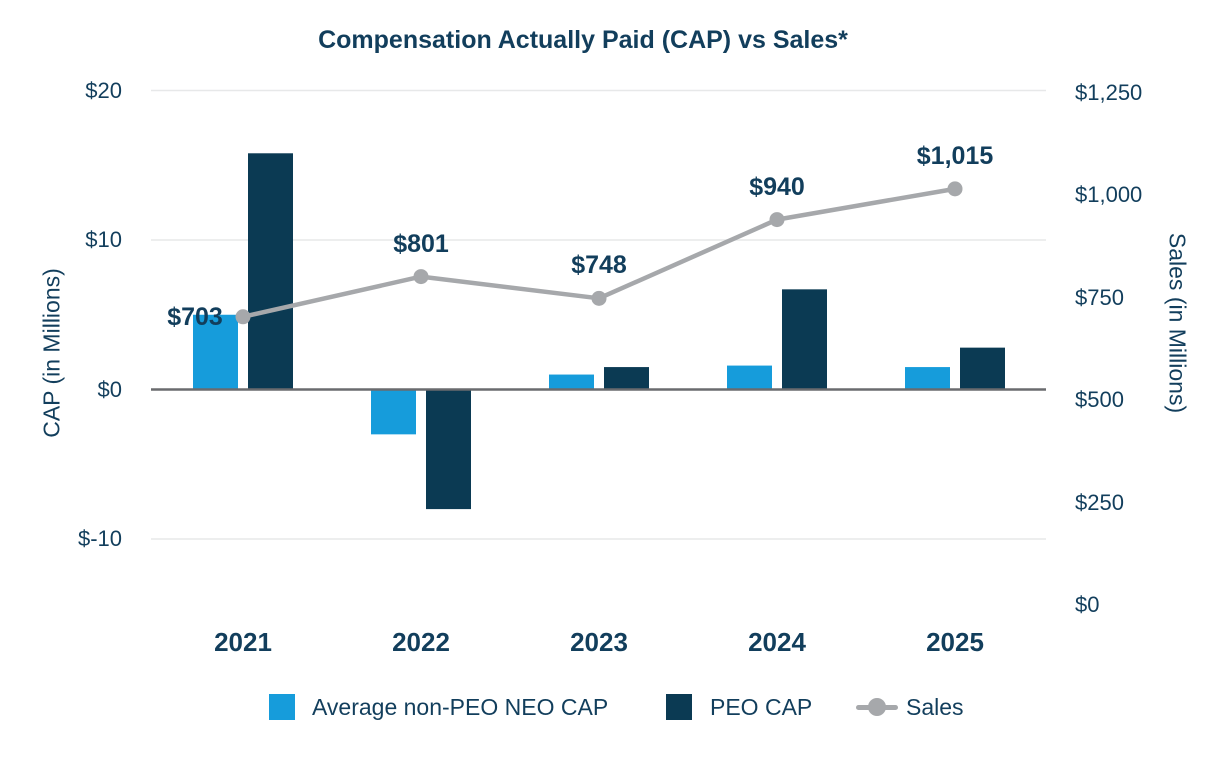 The width and height of the screenshot is (1226, 760). What do you see at coordinates (982, 368) in the screenshot?
I see `bar-peo-cap-2025` at bounding box center [982, 368].